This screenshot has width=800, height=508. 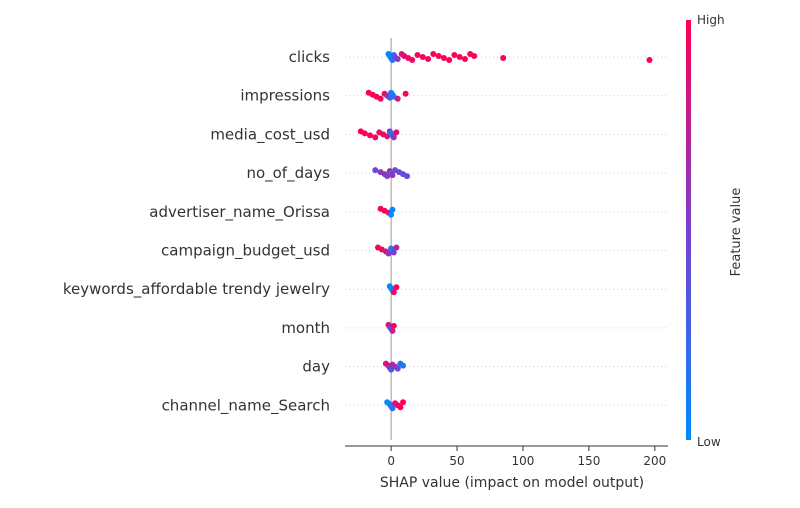 I want to click on x-axis-title: SHAP value (impact on model output), so click(x=512, y=483).